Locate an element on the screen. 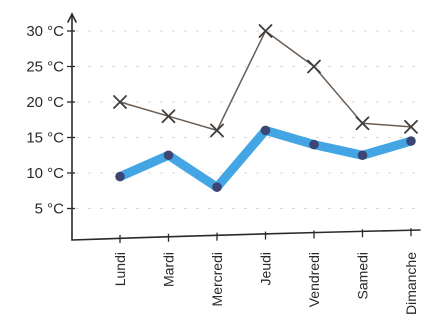 This screenshot has height=327, width=427. x-tick-label: Mercredi is located at coordinates (217, 279).